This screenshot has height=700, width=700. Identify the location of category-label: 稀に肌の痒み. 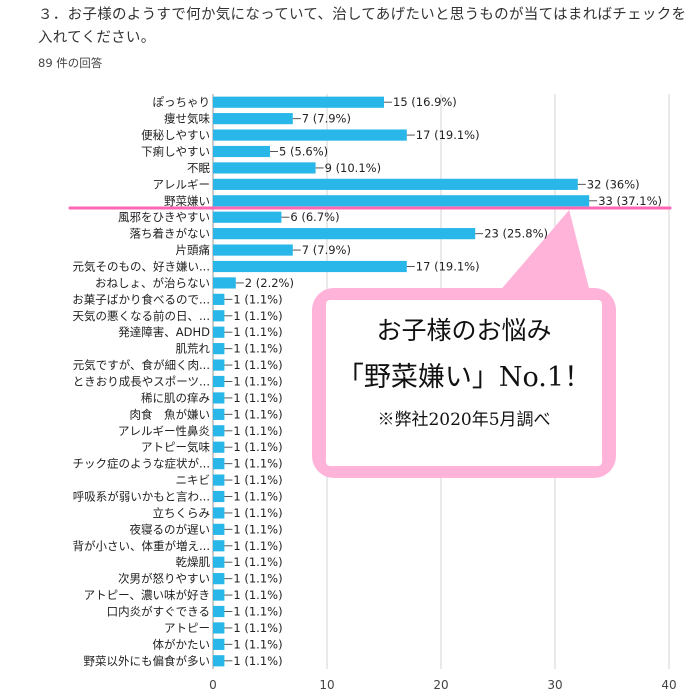
(175, 398).